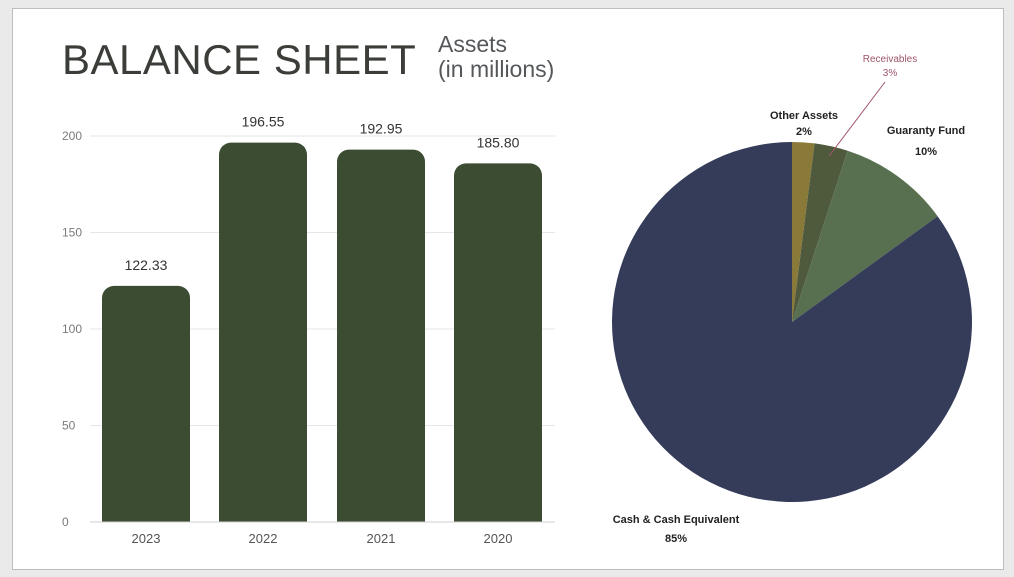 The image size is (1014, 577). What do you see at coordinates (804, 116) in the screenshot?
I see `pie-label-other-assets: Other Assets` at bounding box center [804, 116].